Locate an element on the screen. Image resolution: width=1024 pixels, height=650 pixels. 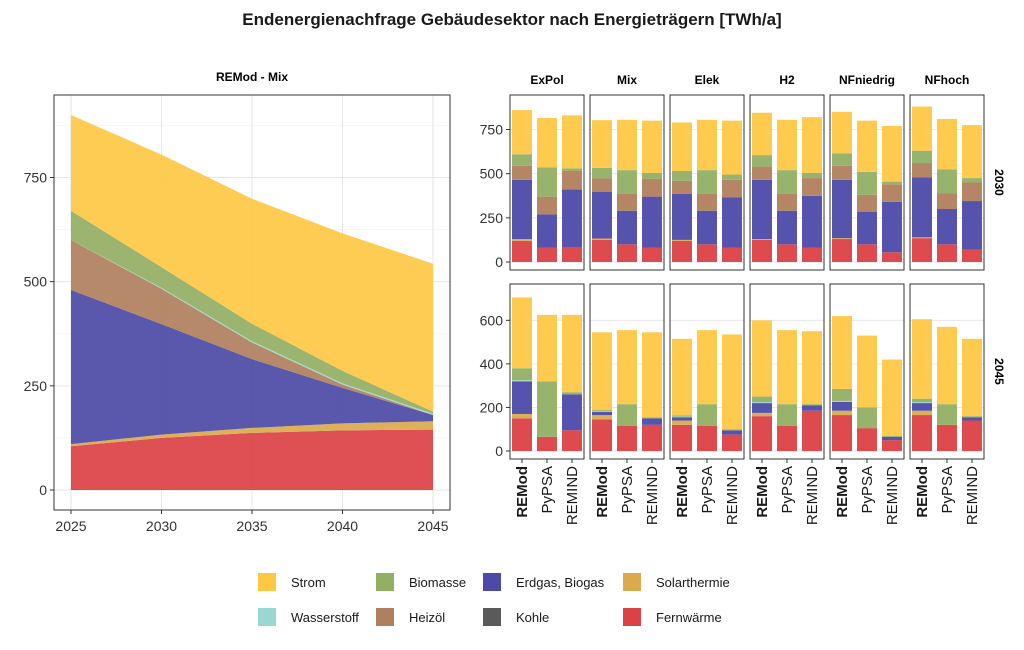
legend-key-kohle is located at coordinates (492, 617).